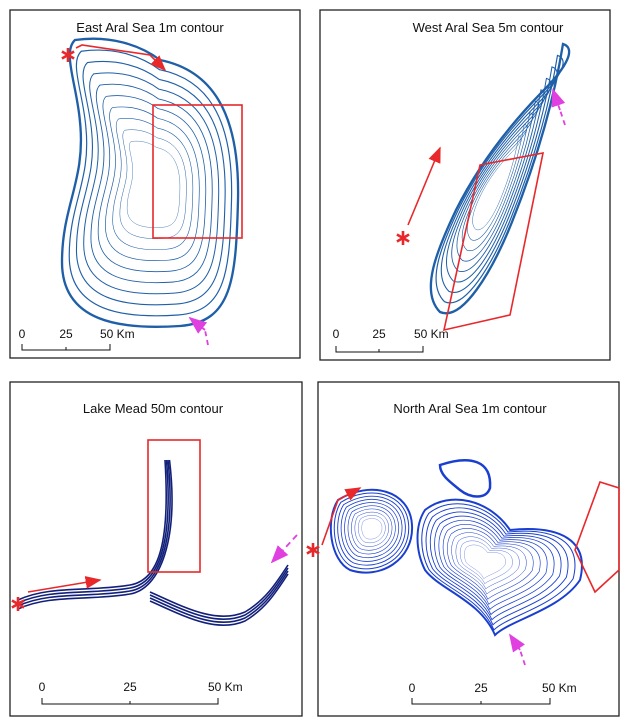  What do you see at coordinates (150, 27) in the screenshot?
I see `panel-title: East Aral Sea 1m contour` at bounding box center [150, 27].